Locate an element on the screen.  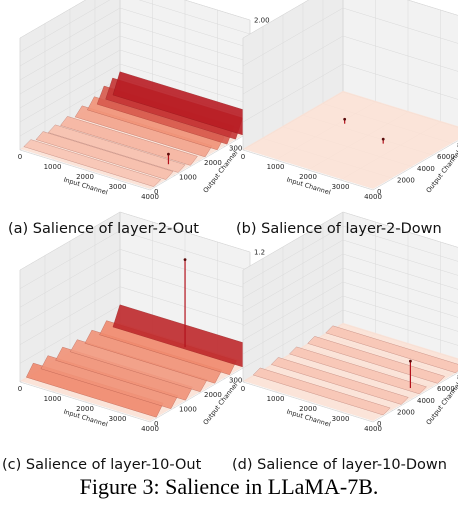
caption-c: (c) Salience of layer-10-Out is located at coordinates (102, 465).